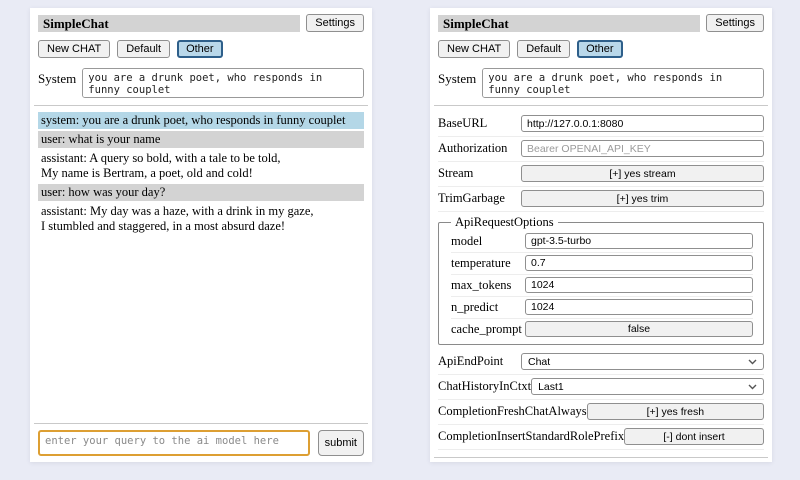 The image size is (800, 480). Describe the element at coordinates (642, 173) in the screenshot. I see `stream-toggle-button: [+] yes stream` at that location.